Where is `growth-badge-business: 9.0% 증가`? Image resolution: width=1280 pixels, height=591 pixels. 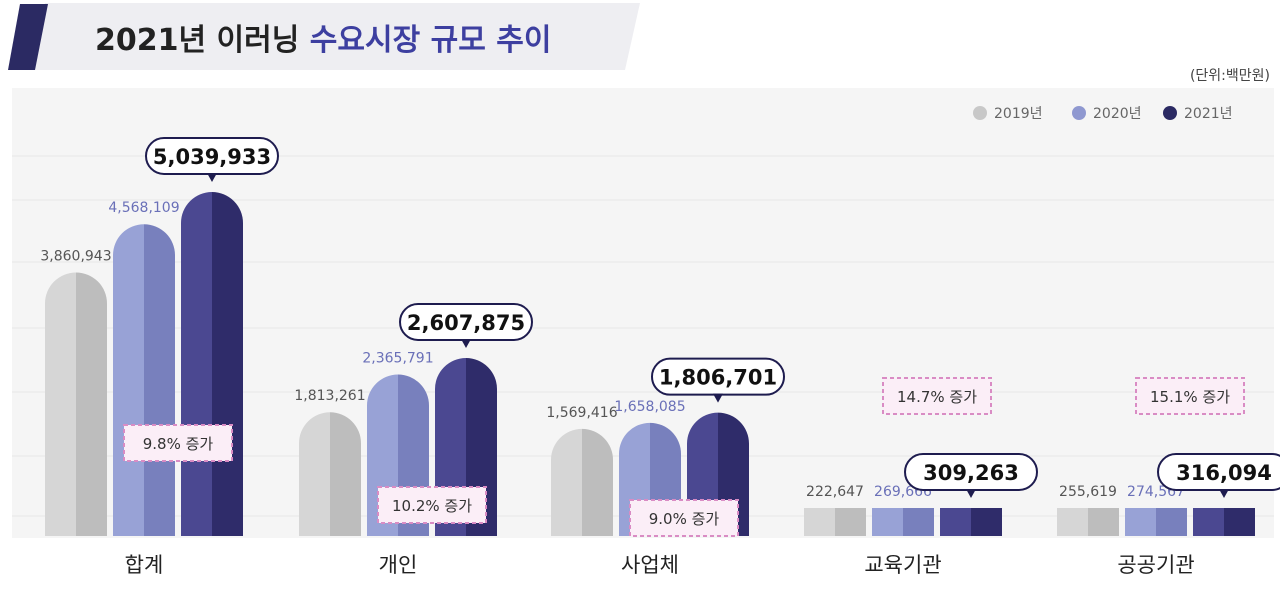 growth-badge-business: 9.0% 증가 is located at coordinates (684, 518).